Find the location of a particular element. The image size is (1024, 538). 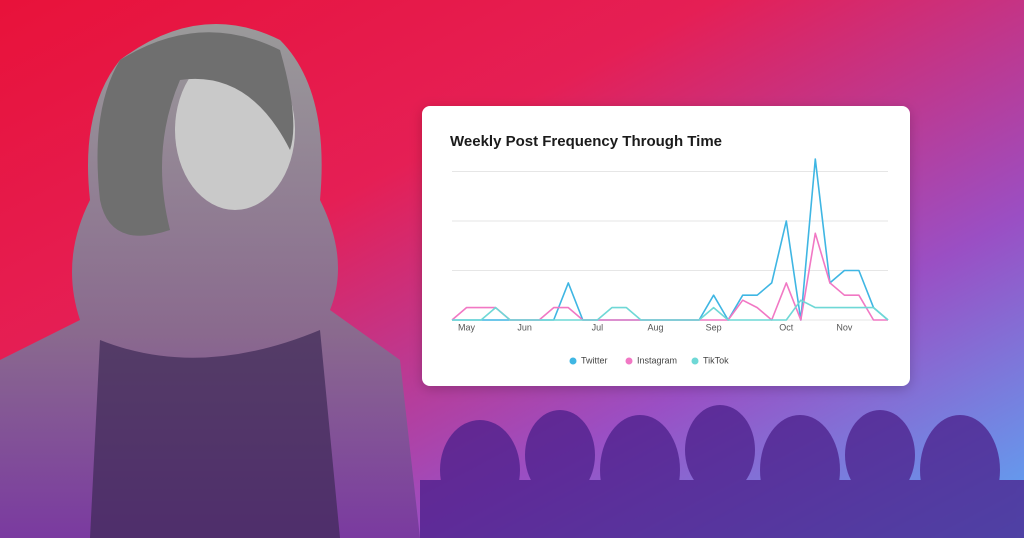

legend-label: Instagram is located at coordinates (657, 360).